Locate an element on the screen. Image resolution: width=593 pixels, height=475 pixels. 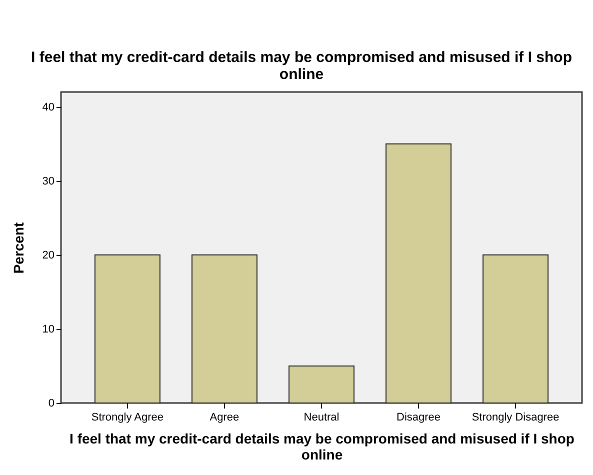
y-tick-label: 40 is located at coordinates (48, 107).